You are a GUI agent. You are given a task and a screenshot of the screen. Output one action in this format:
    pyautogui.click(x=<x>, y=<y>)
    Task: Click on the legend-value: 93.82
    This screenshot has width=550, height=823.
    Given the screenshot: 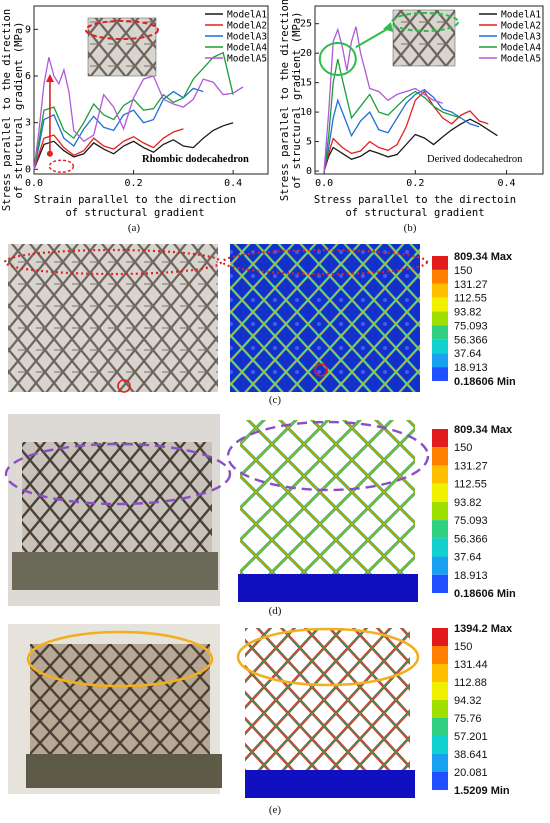 What is the action you would take?
    pyautogui.click(x=468, y=313)
    